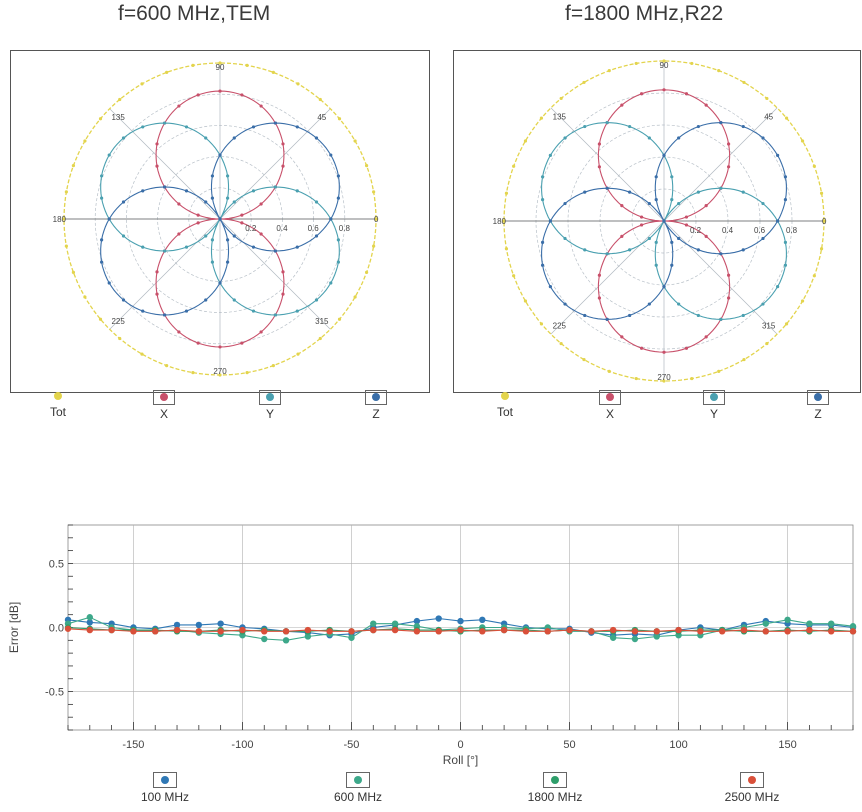  What do you see at coordinates (818, 405) in the screenshot?
I see `legend-item-z: Z` at bounding box center [818, 405].